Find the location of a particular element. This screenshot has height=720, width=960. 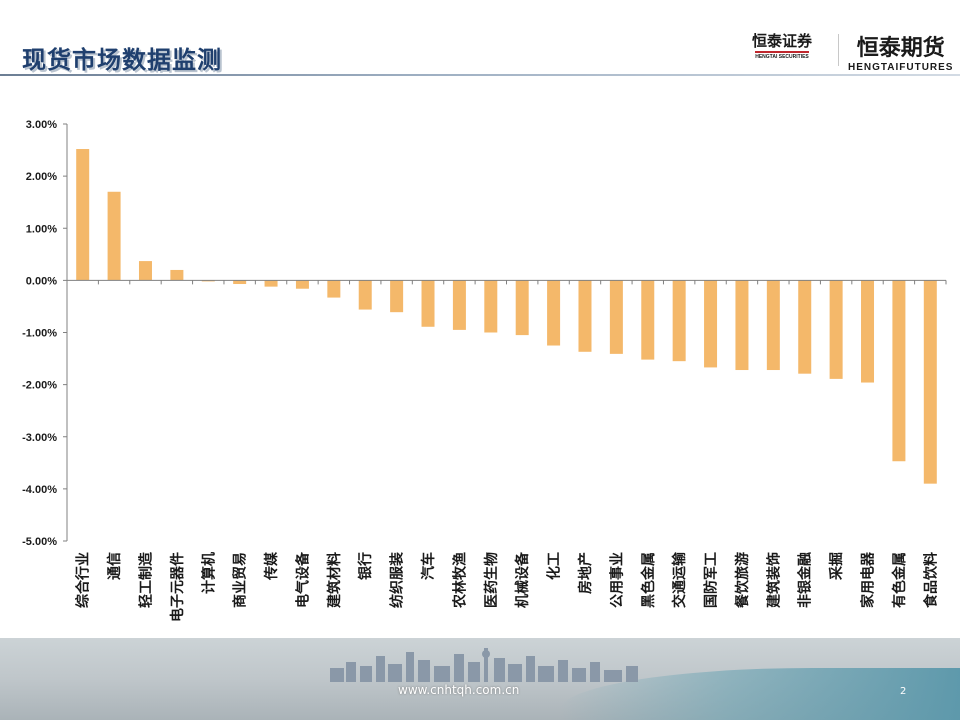

x-tick-label: 计算机 is located at coordinates (208, 573).